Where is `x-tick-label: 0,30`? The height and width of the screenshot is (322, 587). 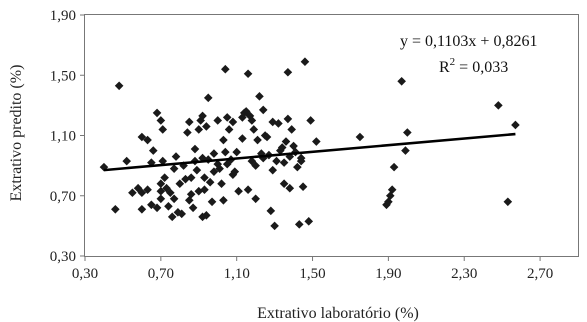
x-tick-label: 0,30 is located at coordinates (85, 274).